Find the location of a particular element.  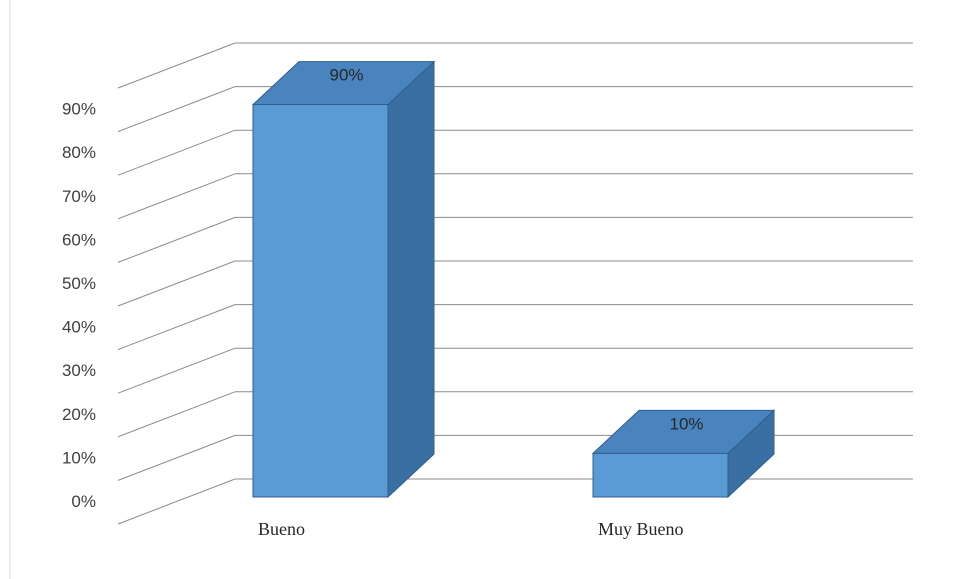

y-tick-label: 30% is located at coordinates (79, 370).